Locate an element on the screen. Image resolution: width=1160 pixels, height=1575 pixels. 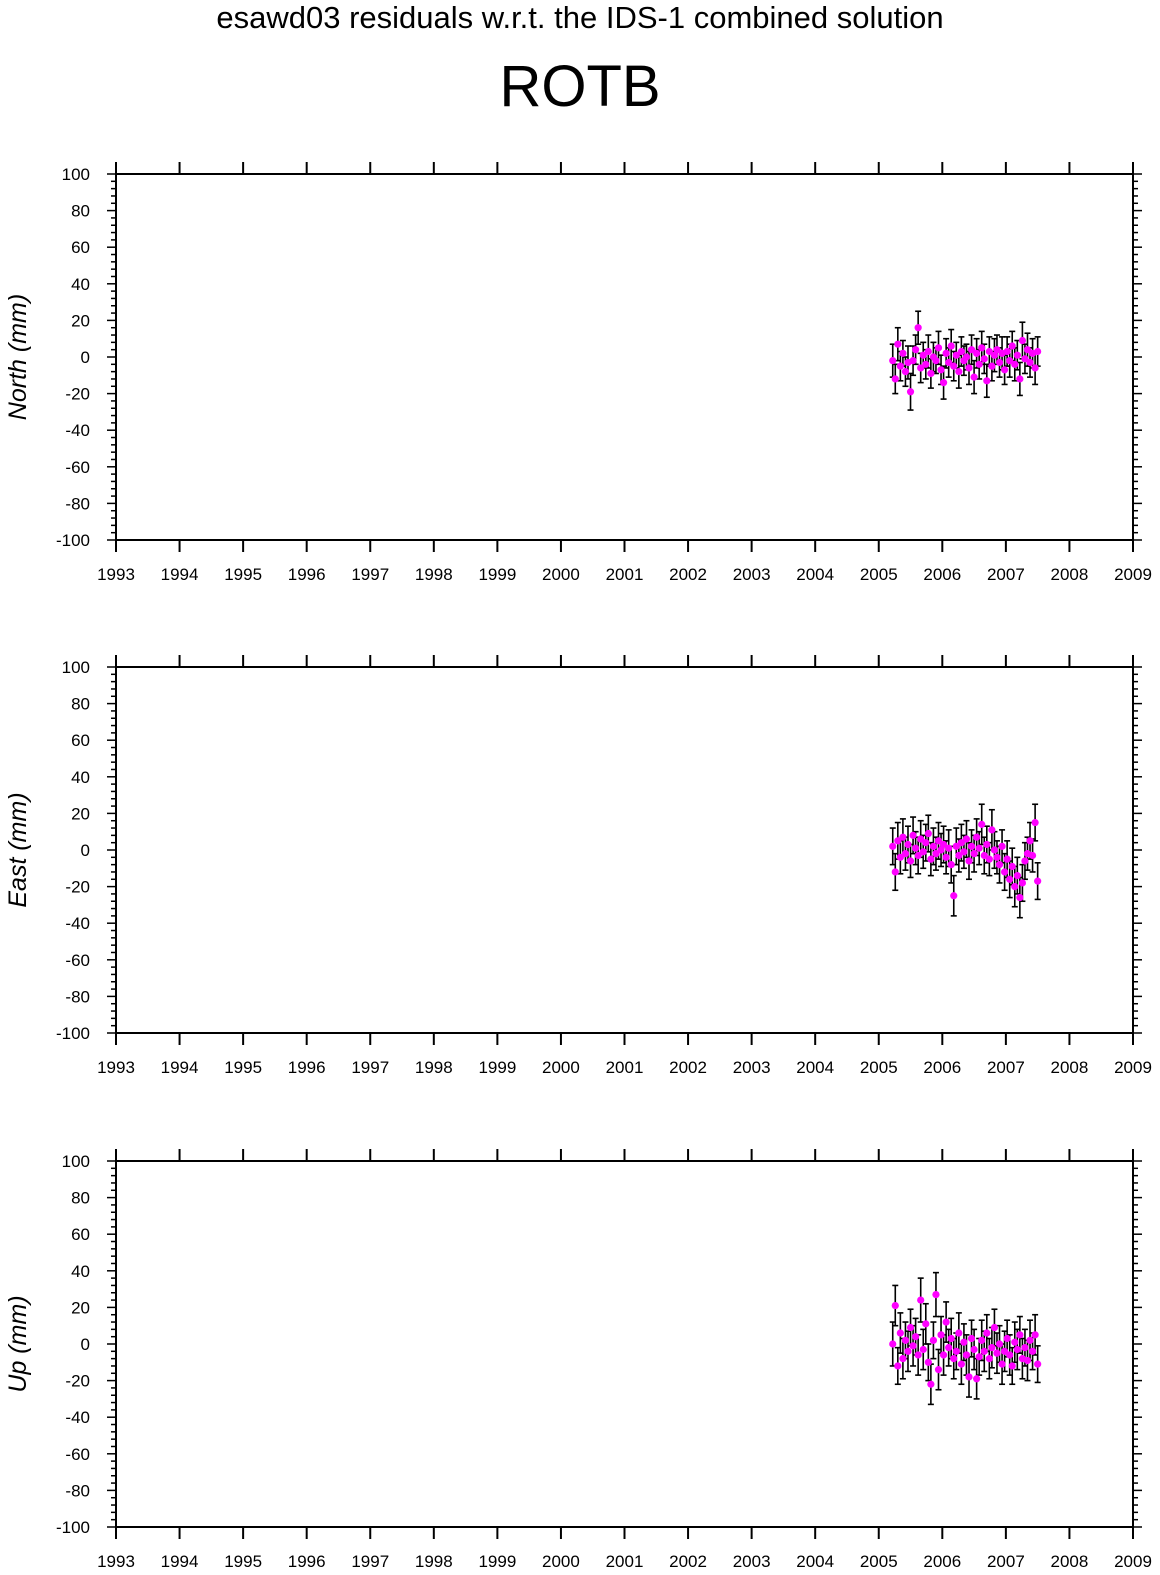
x-tick-label: 2008 is located at coordinates (1070, 1067).